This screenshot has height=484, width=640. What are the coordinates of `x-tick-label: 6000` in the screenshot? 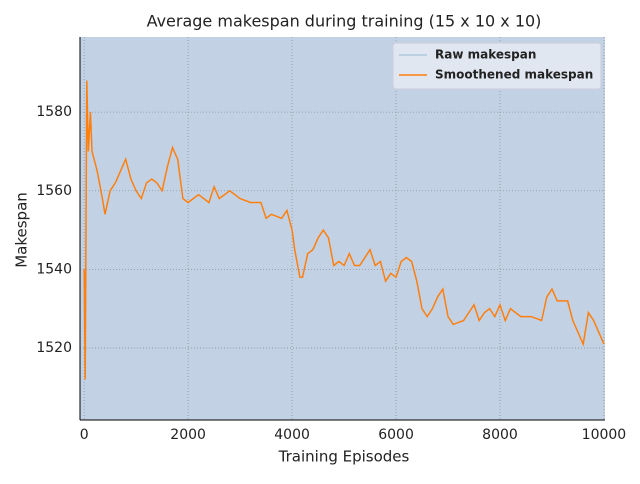 It's located at (396, 435).